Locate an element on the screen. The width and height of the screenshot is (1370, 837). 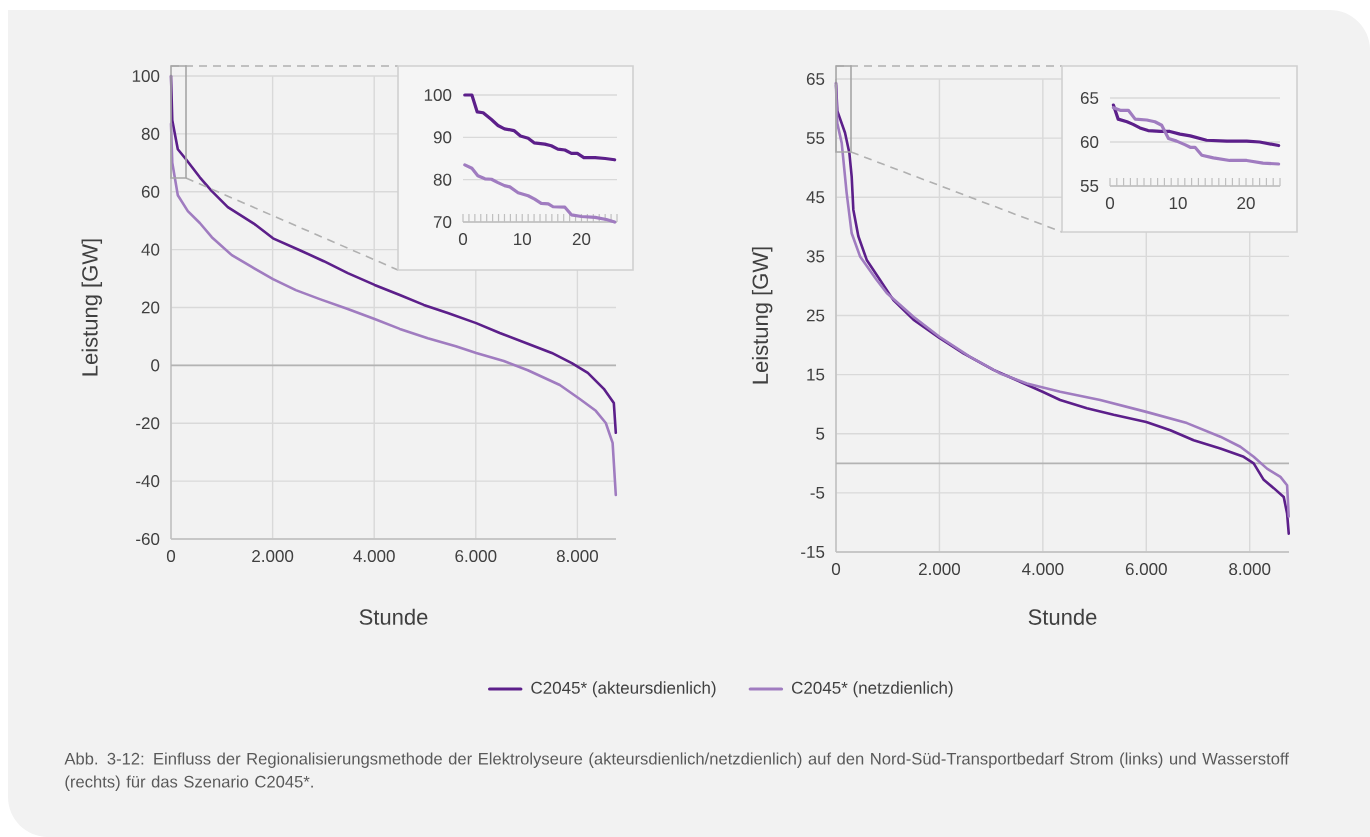
y-tick-label: 35 is located at coordinates (815, 256).